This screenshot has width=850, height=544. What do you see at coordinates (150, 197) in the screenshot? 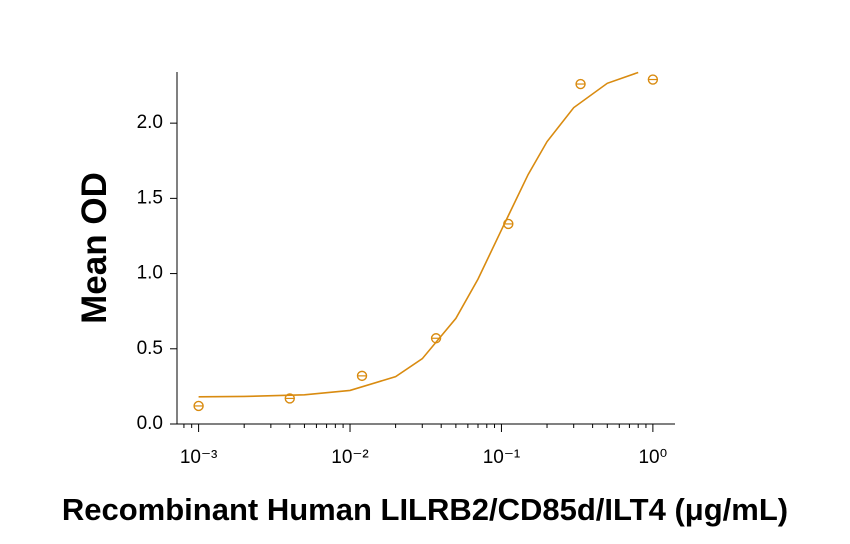
I see `y-tick-label: 1.5` at bounding box center [150, 197].